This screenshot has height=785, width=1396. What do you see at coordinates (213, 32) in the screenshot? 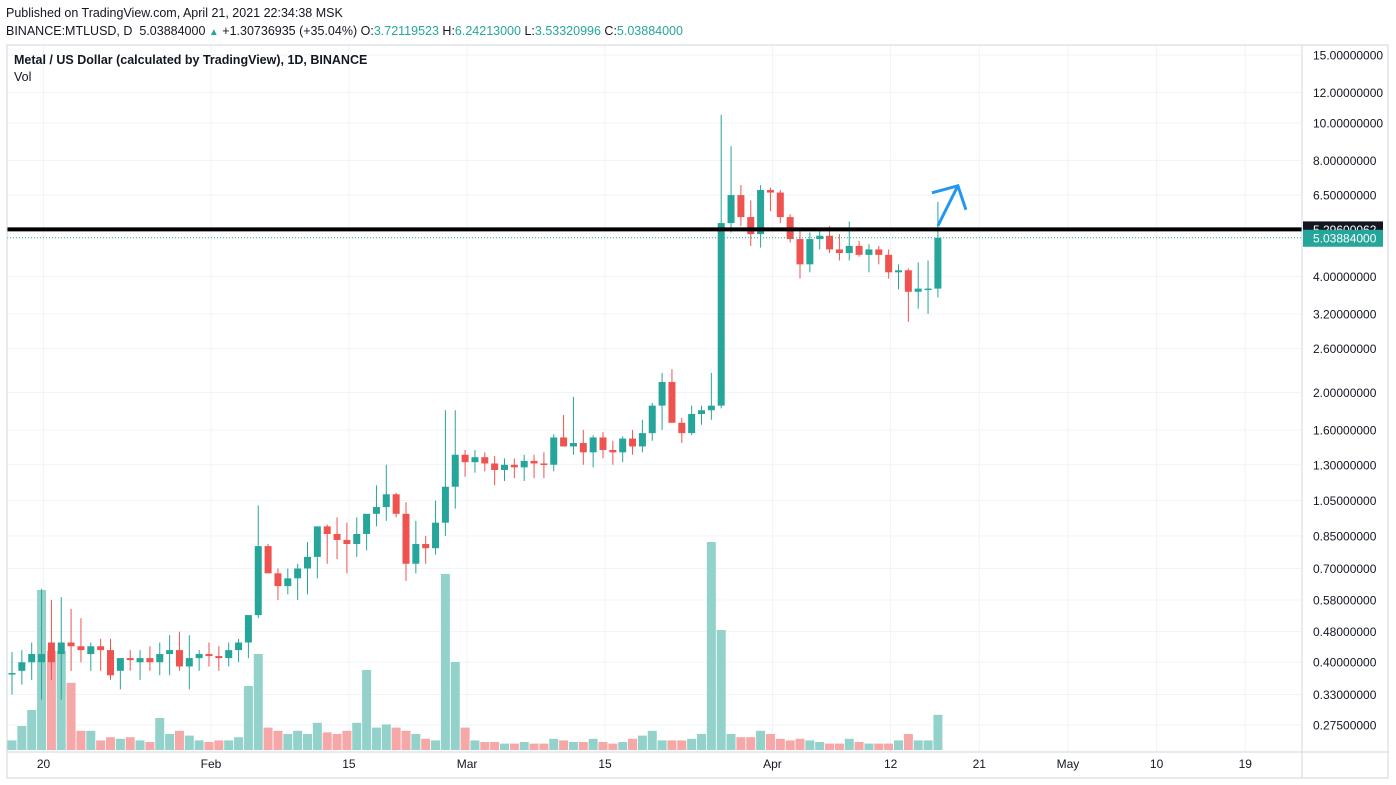
I see `up-triangle-icon: ▲` at bounding box center [213, 32].